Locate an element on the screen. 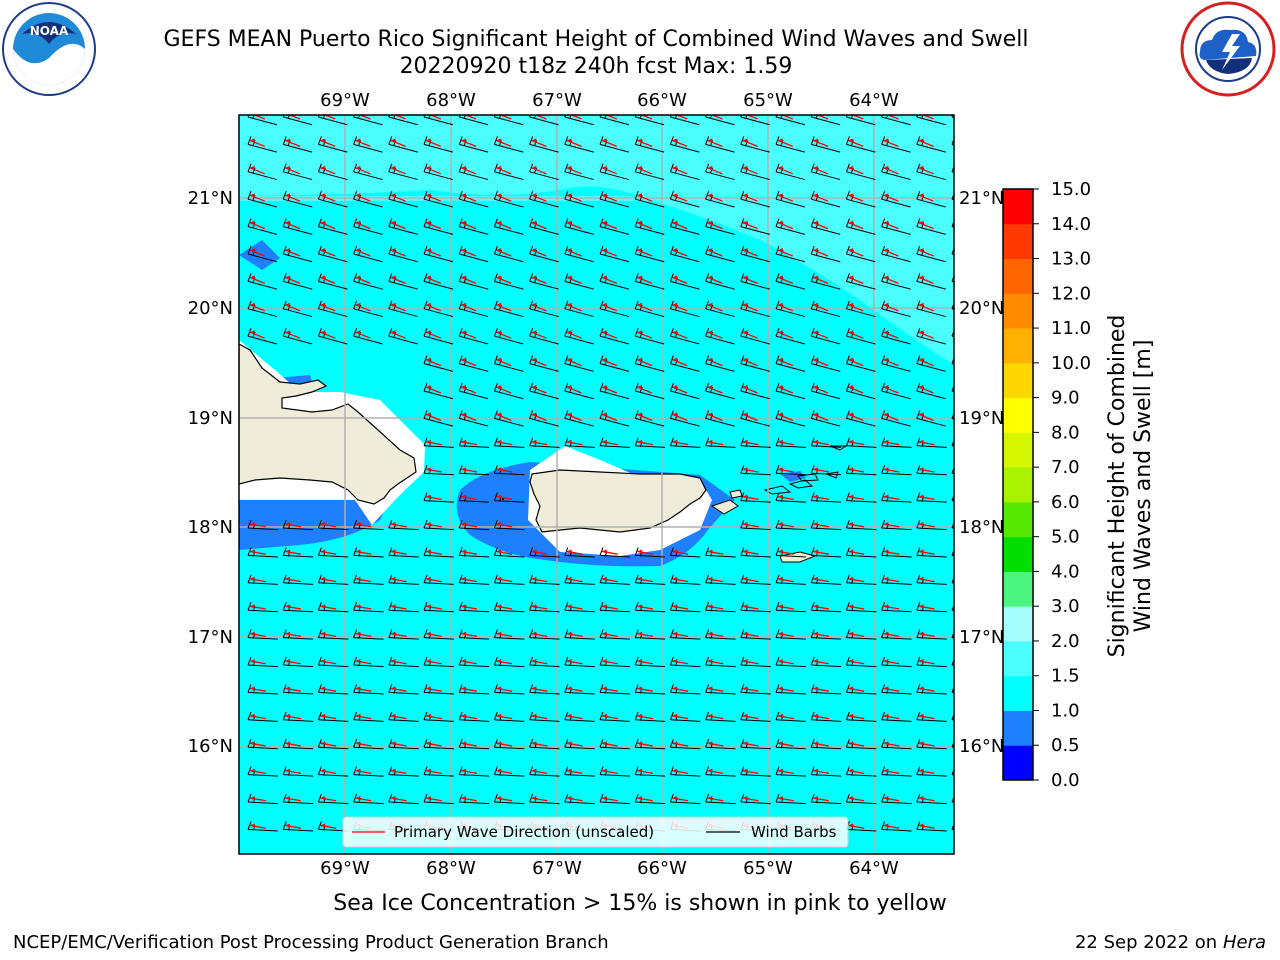 This screenshot has height=960, width=1280. colorbar-cells is located at coordinates (1018, 485).